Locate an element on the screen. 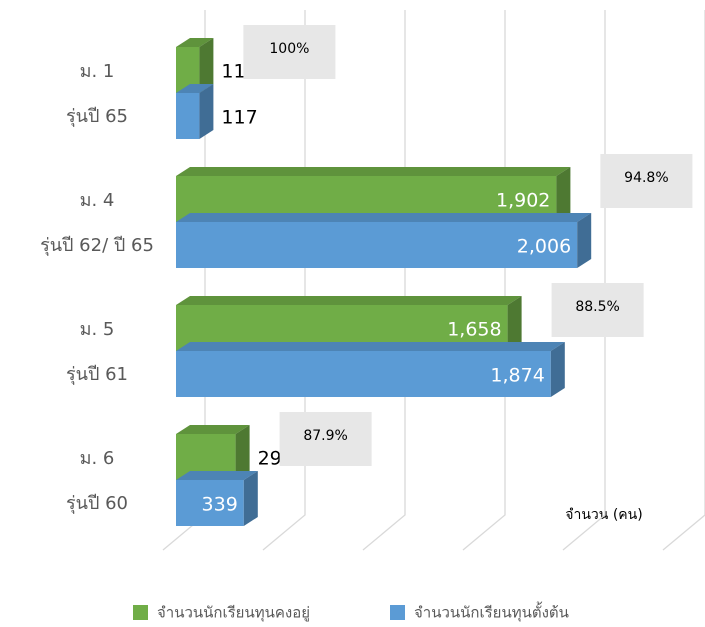 Image resolution: width=705 pixels, height=627 pixels. legend-label: จำนวนนักเรียนทุนตั้งต้น is located at coordinates (491, 612).